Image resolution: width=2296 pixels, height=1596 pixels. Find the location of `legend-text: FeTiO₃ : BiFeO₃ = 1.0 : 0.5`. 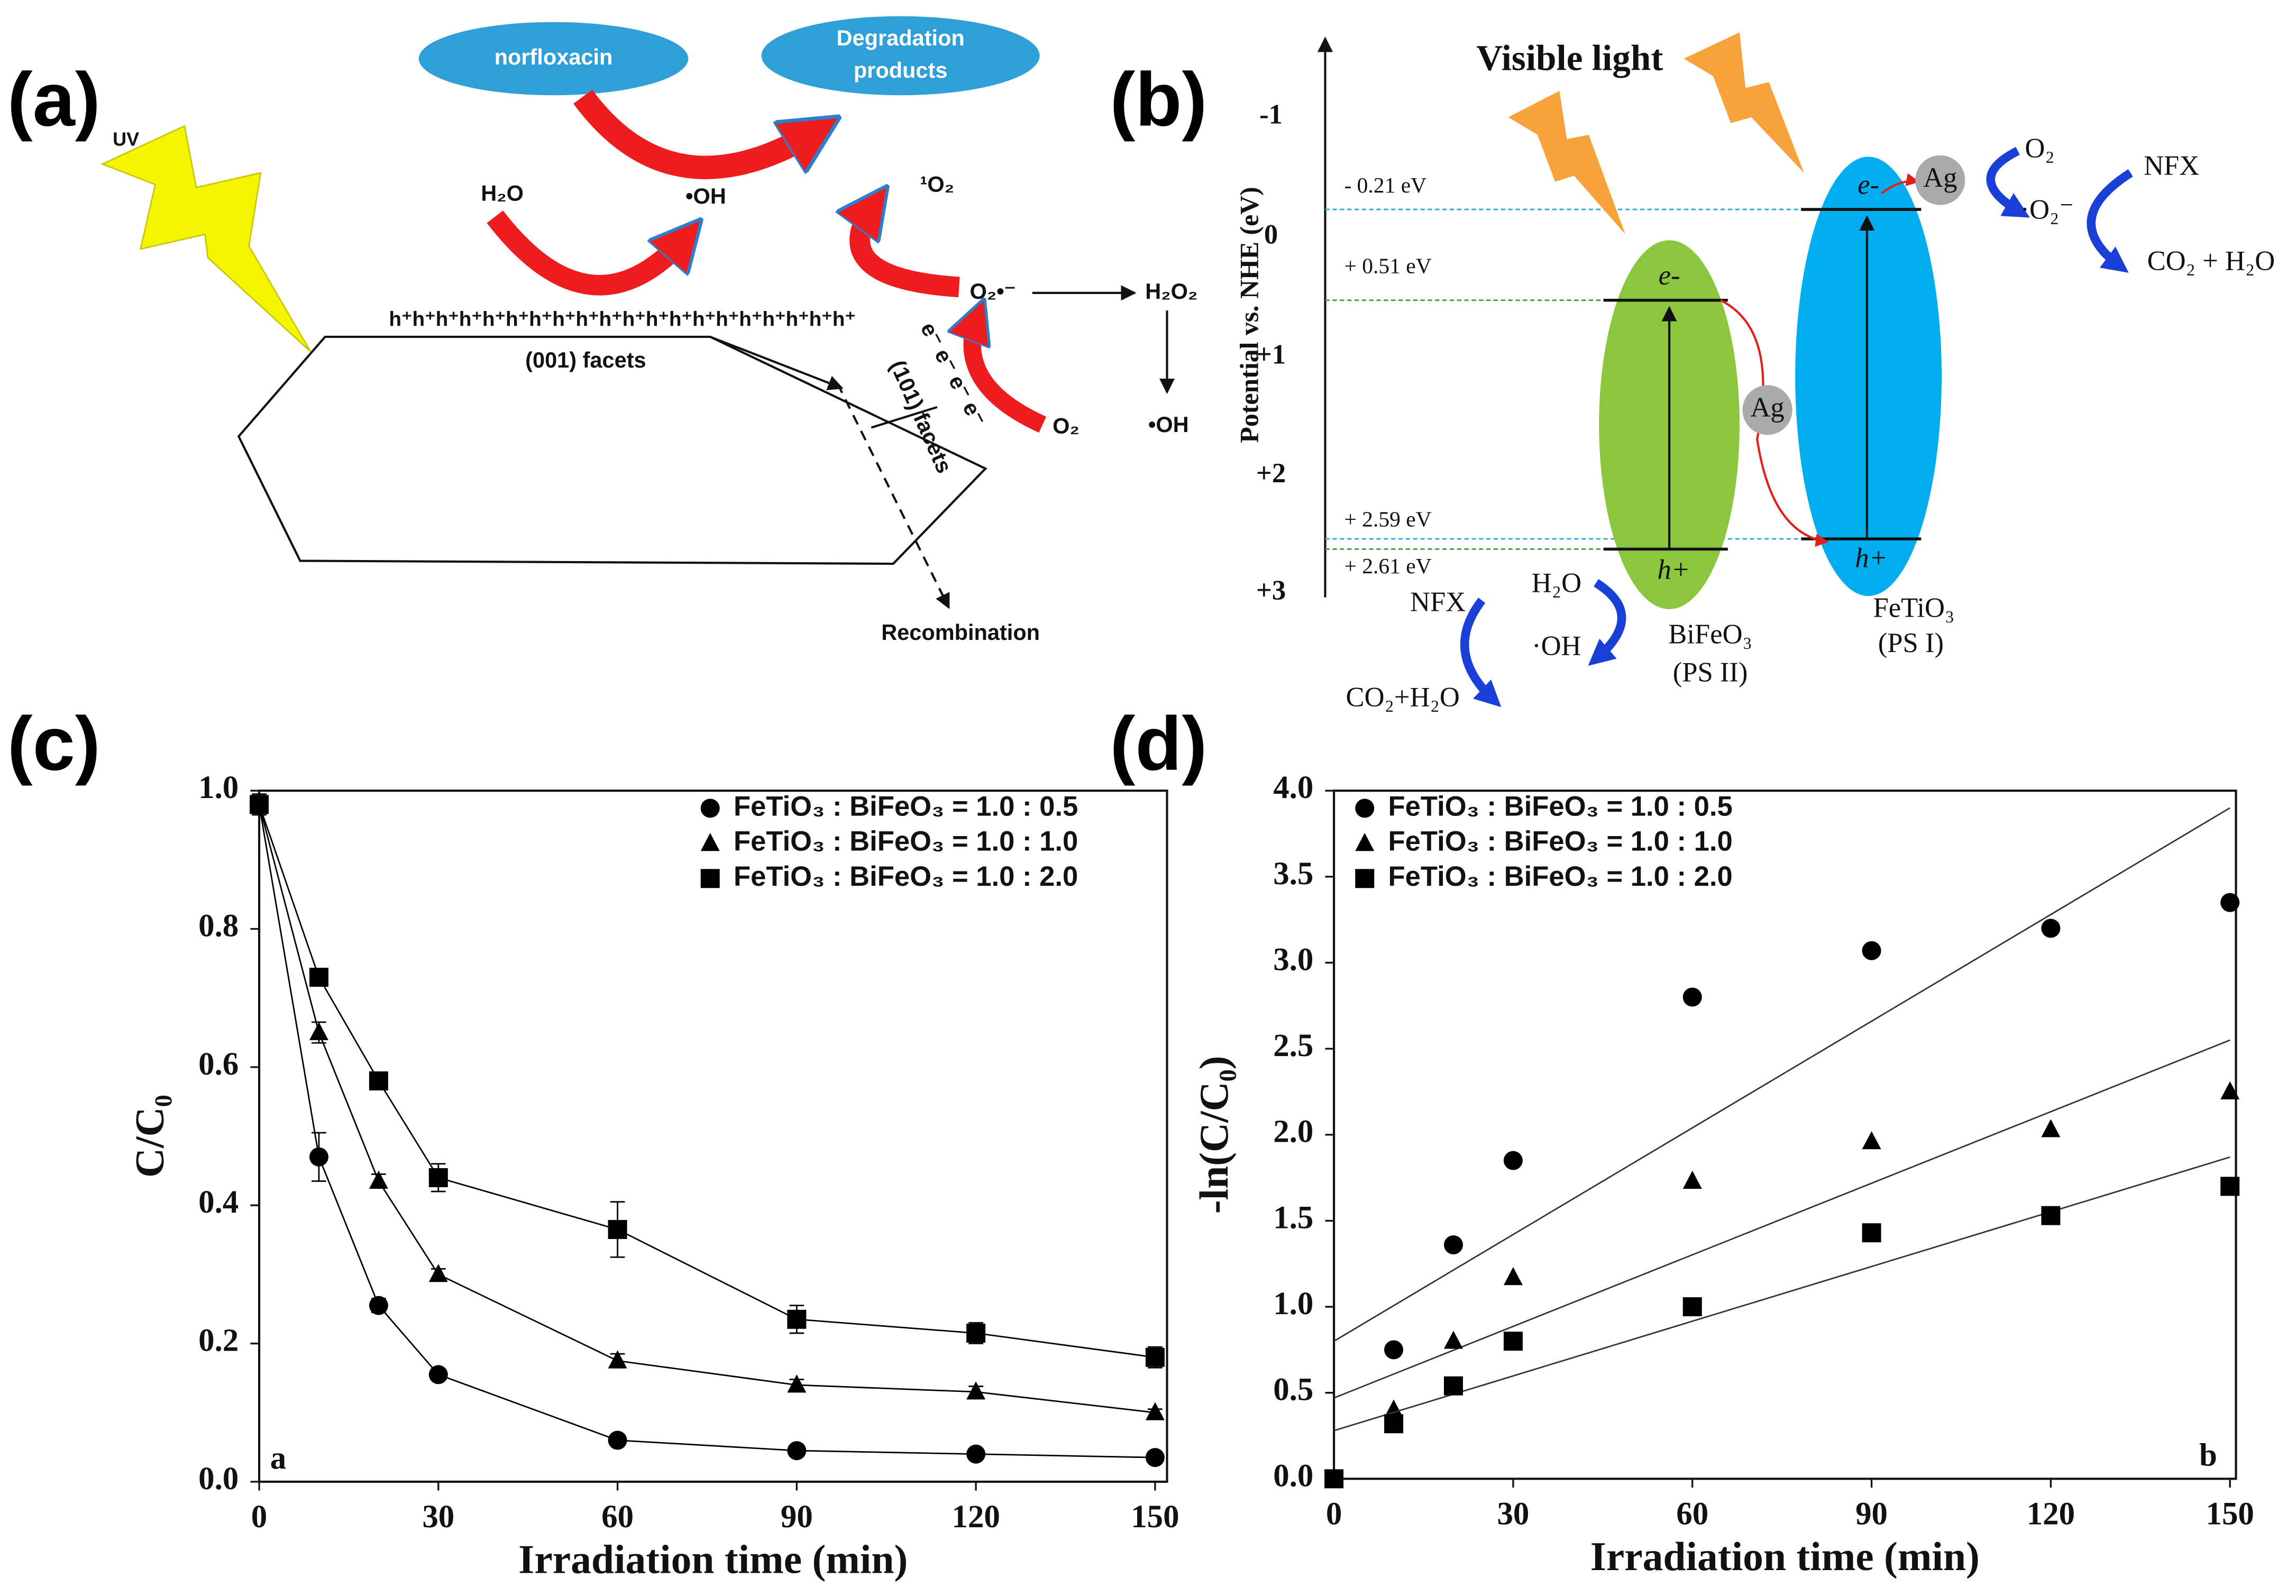

legend-text: FeTiO₃ : BiFeO₃ = 1.0 : 0.5 is located at coordinates (906, 806).